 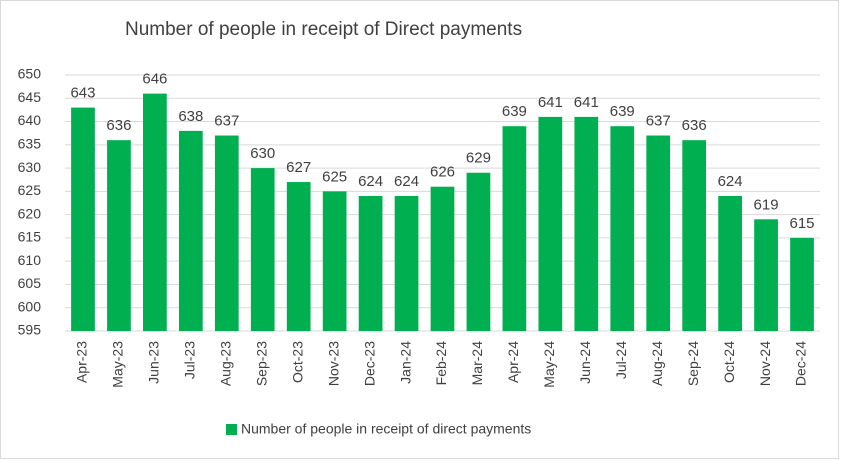 I want to click on y-tick-label: 615, so click(x=30, y=237).